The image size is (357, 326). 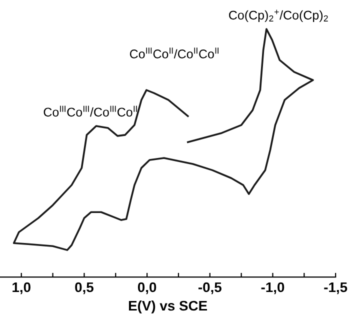 I want to click on x-tick-label: -0,5, so click(x=210, y=288).